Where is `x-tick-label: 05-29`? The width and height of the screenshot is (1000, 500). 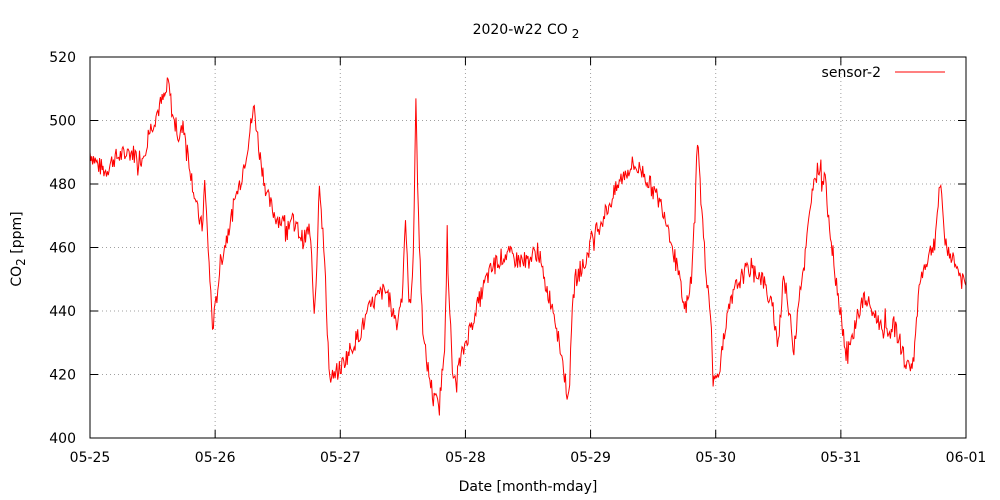
x-tick-label: 05-29 is located at coordinates (590, 458).